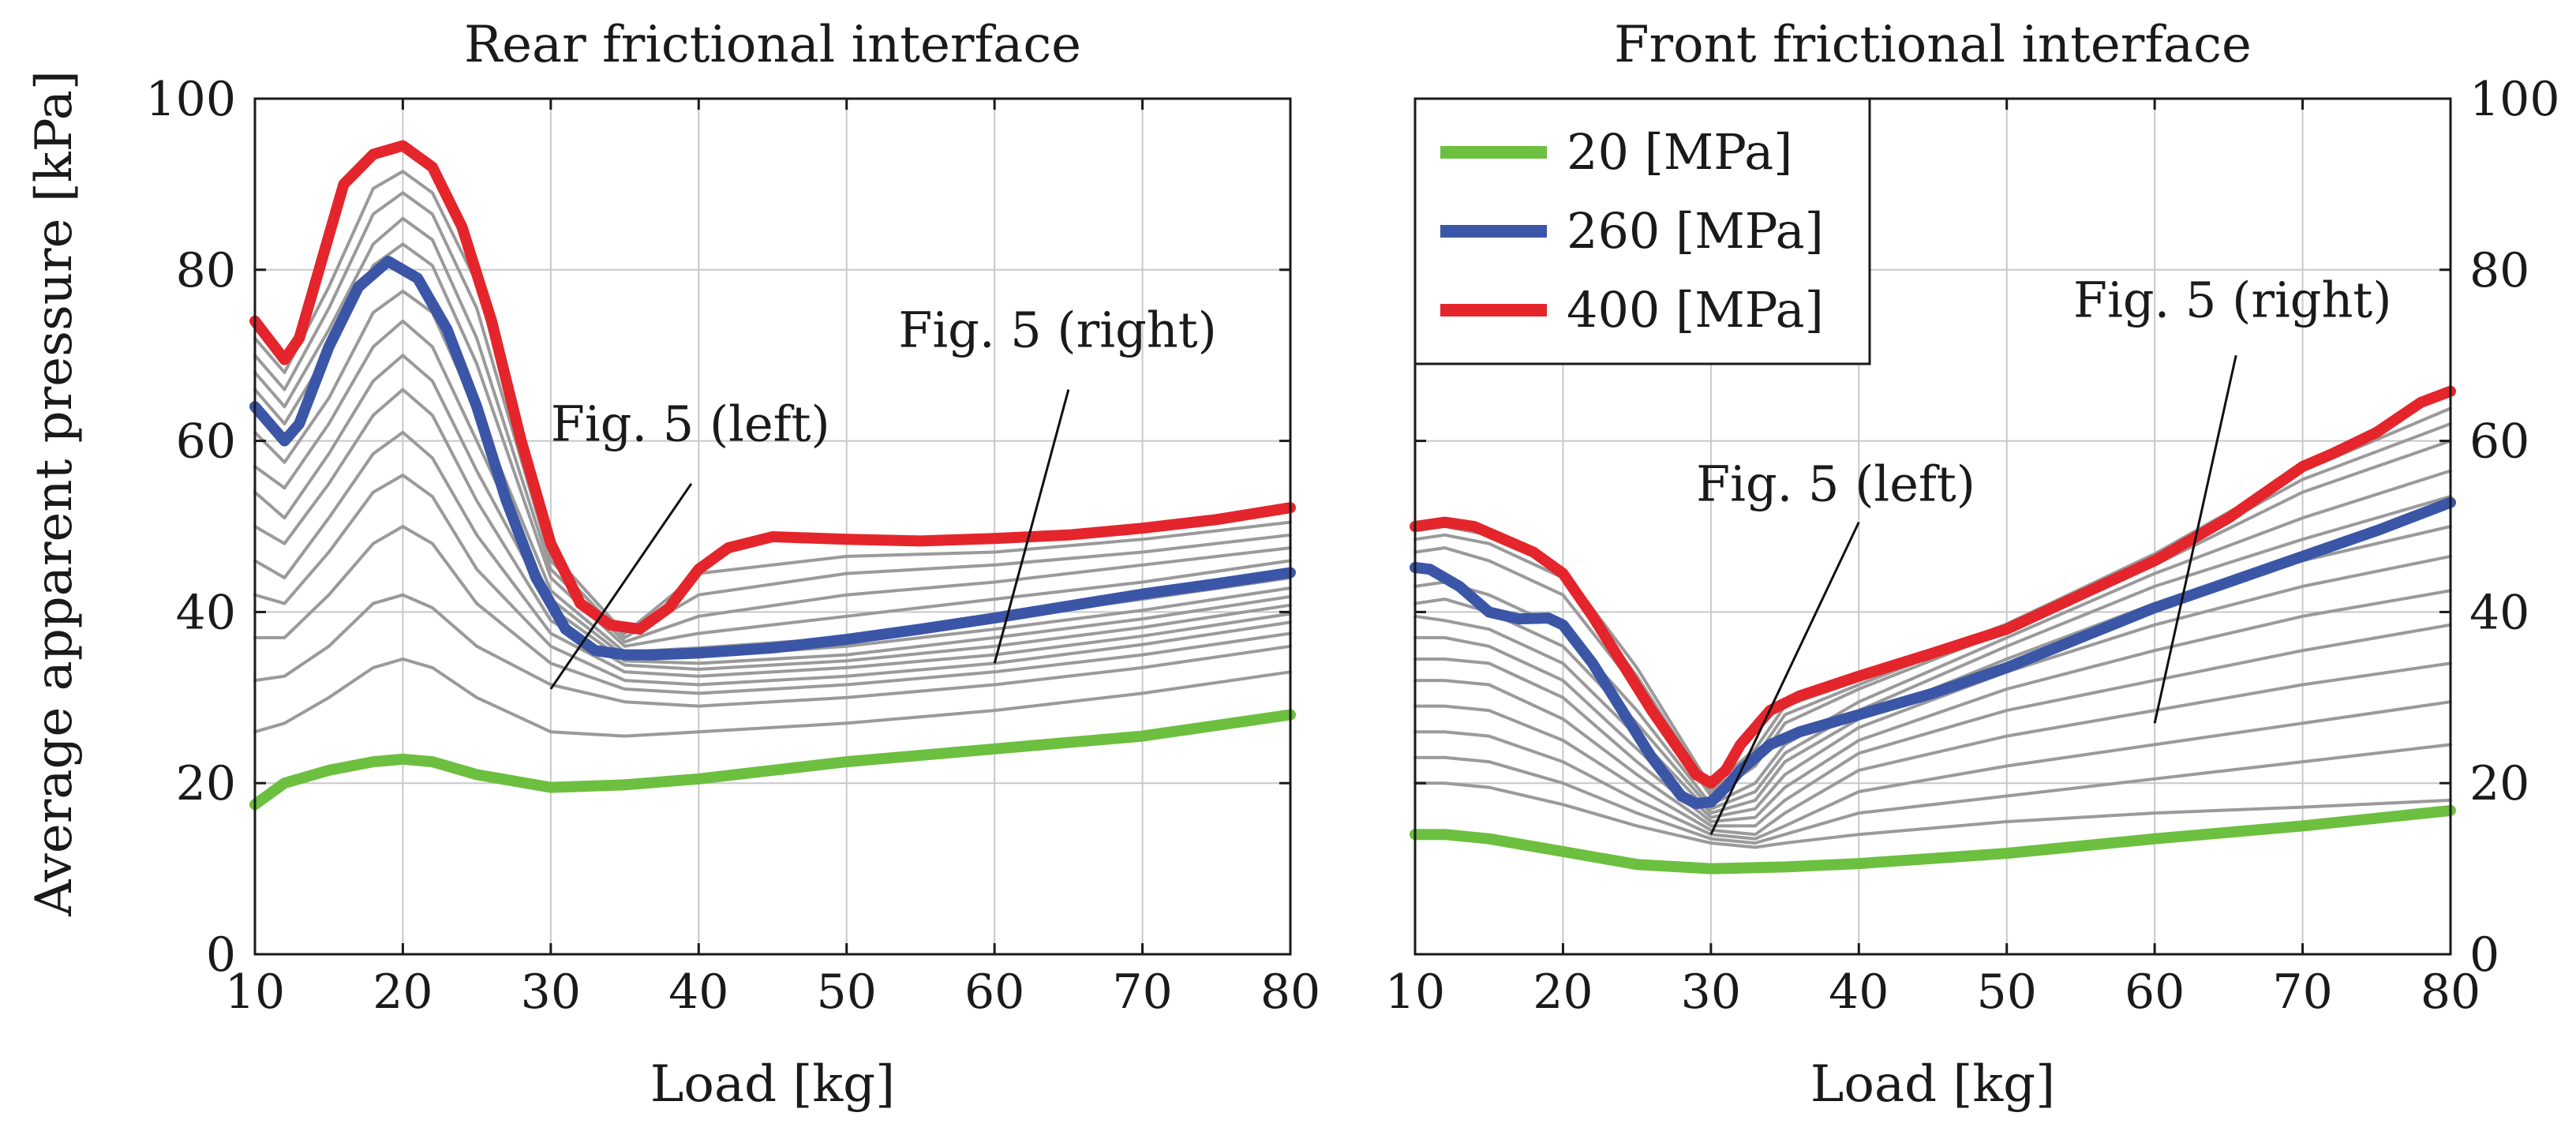 This screenshot has width=2576, height=1135. I want to click on rear-x-tick-label-10: 10, so click(255, 992).